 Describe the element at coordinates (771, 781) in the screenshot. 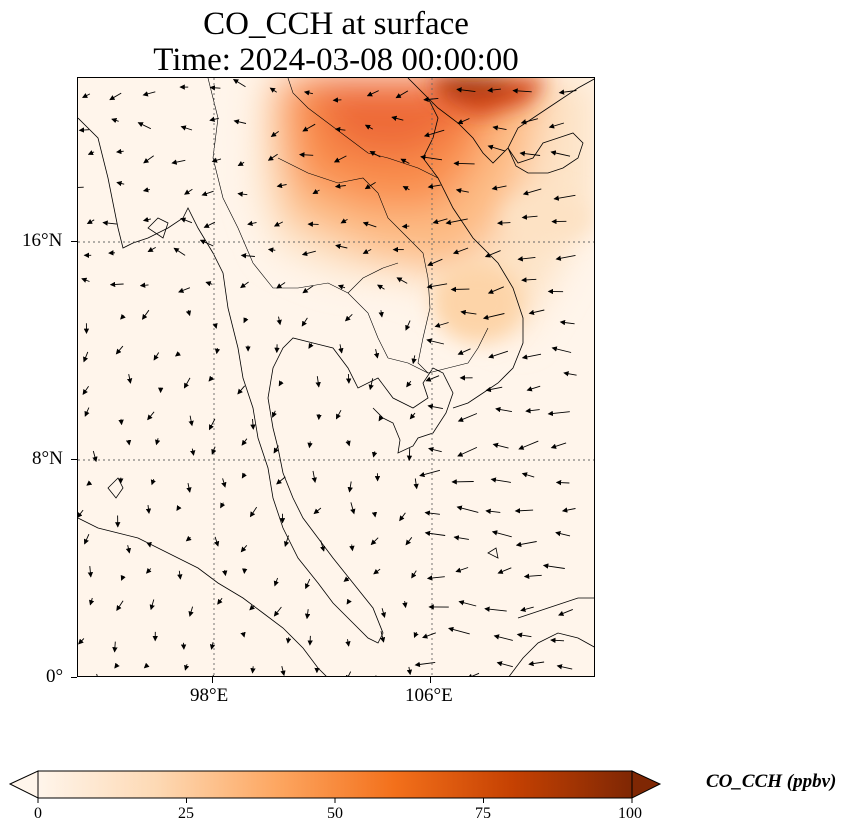

I see `colorbar-label: CO_CCH (ppbv)` at that location.